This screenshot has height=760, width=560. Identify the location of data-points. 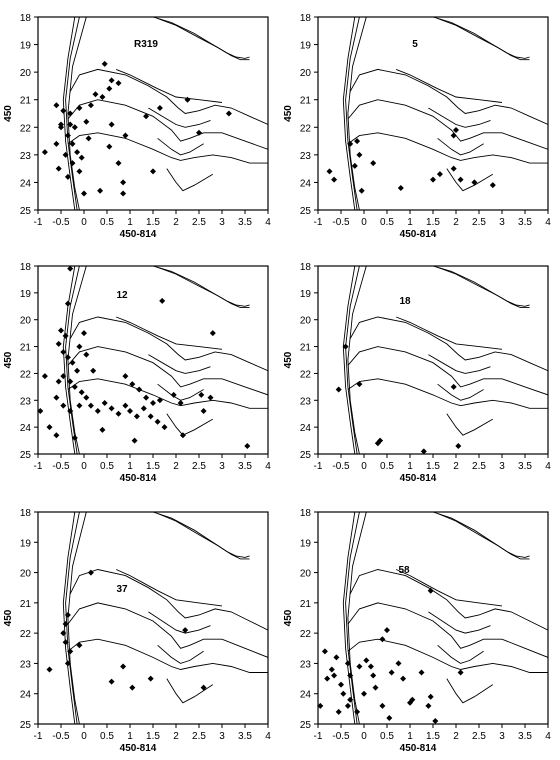
(144, 357).